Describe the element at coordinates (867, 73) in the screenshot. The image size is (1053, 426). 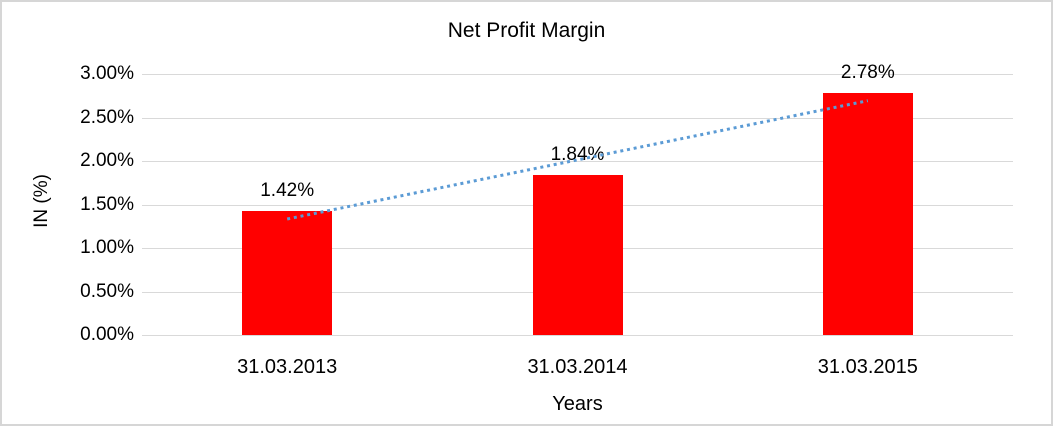
I see `bar-data-label: 2.78%` at that location.